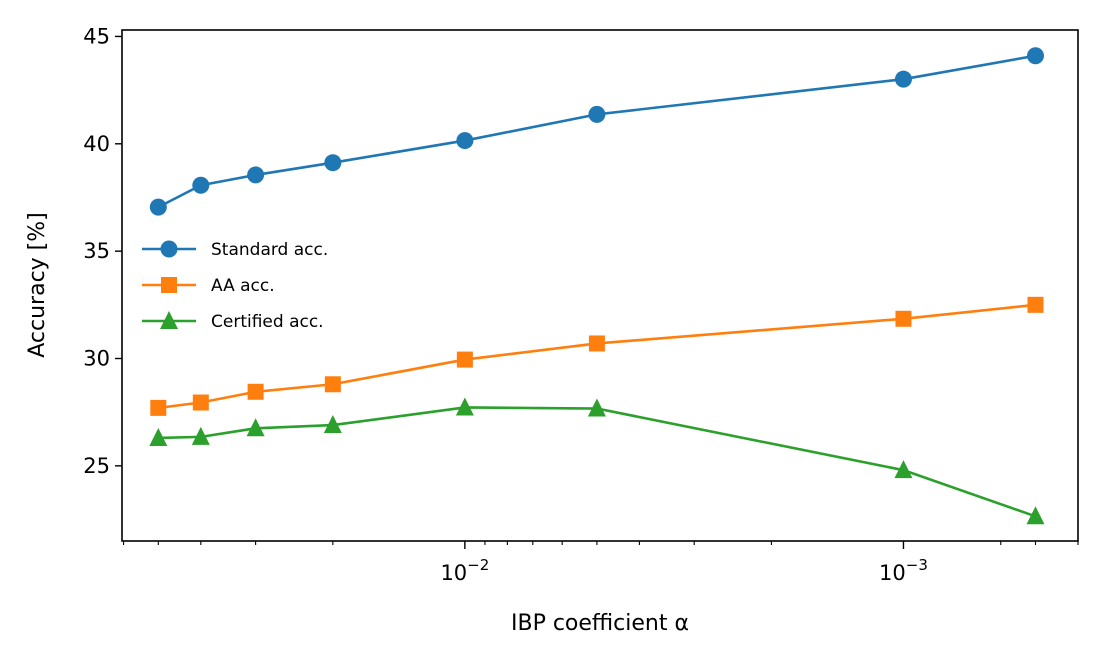 The image size is (1101, 659). I want to click on y-tick-label: 35, so click(96, 251).